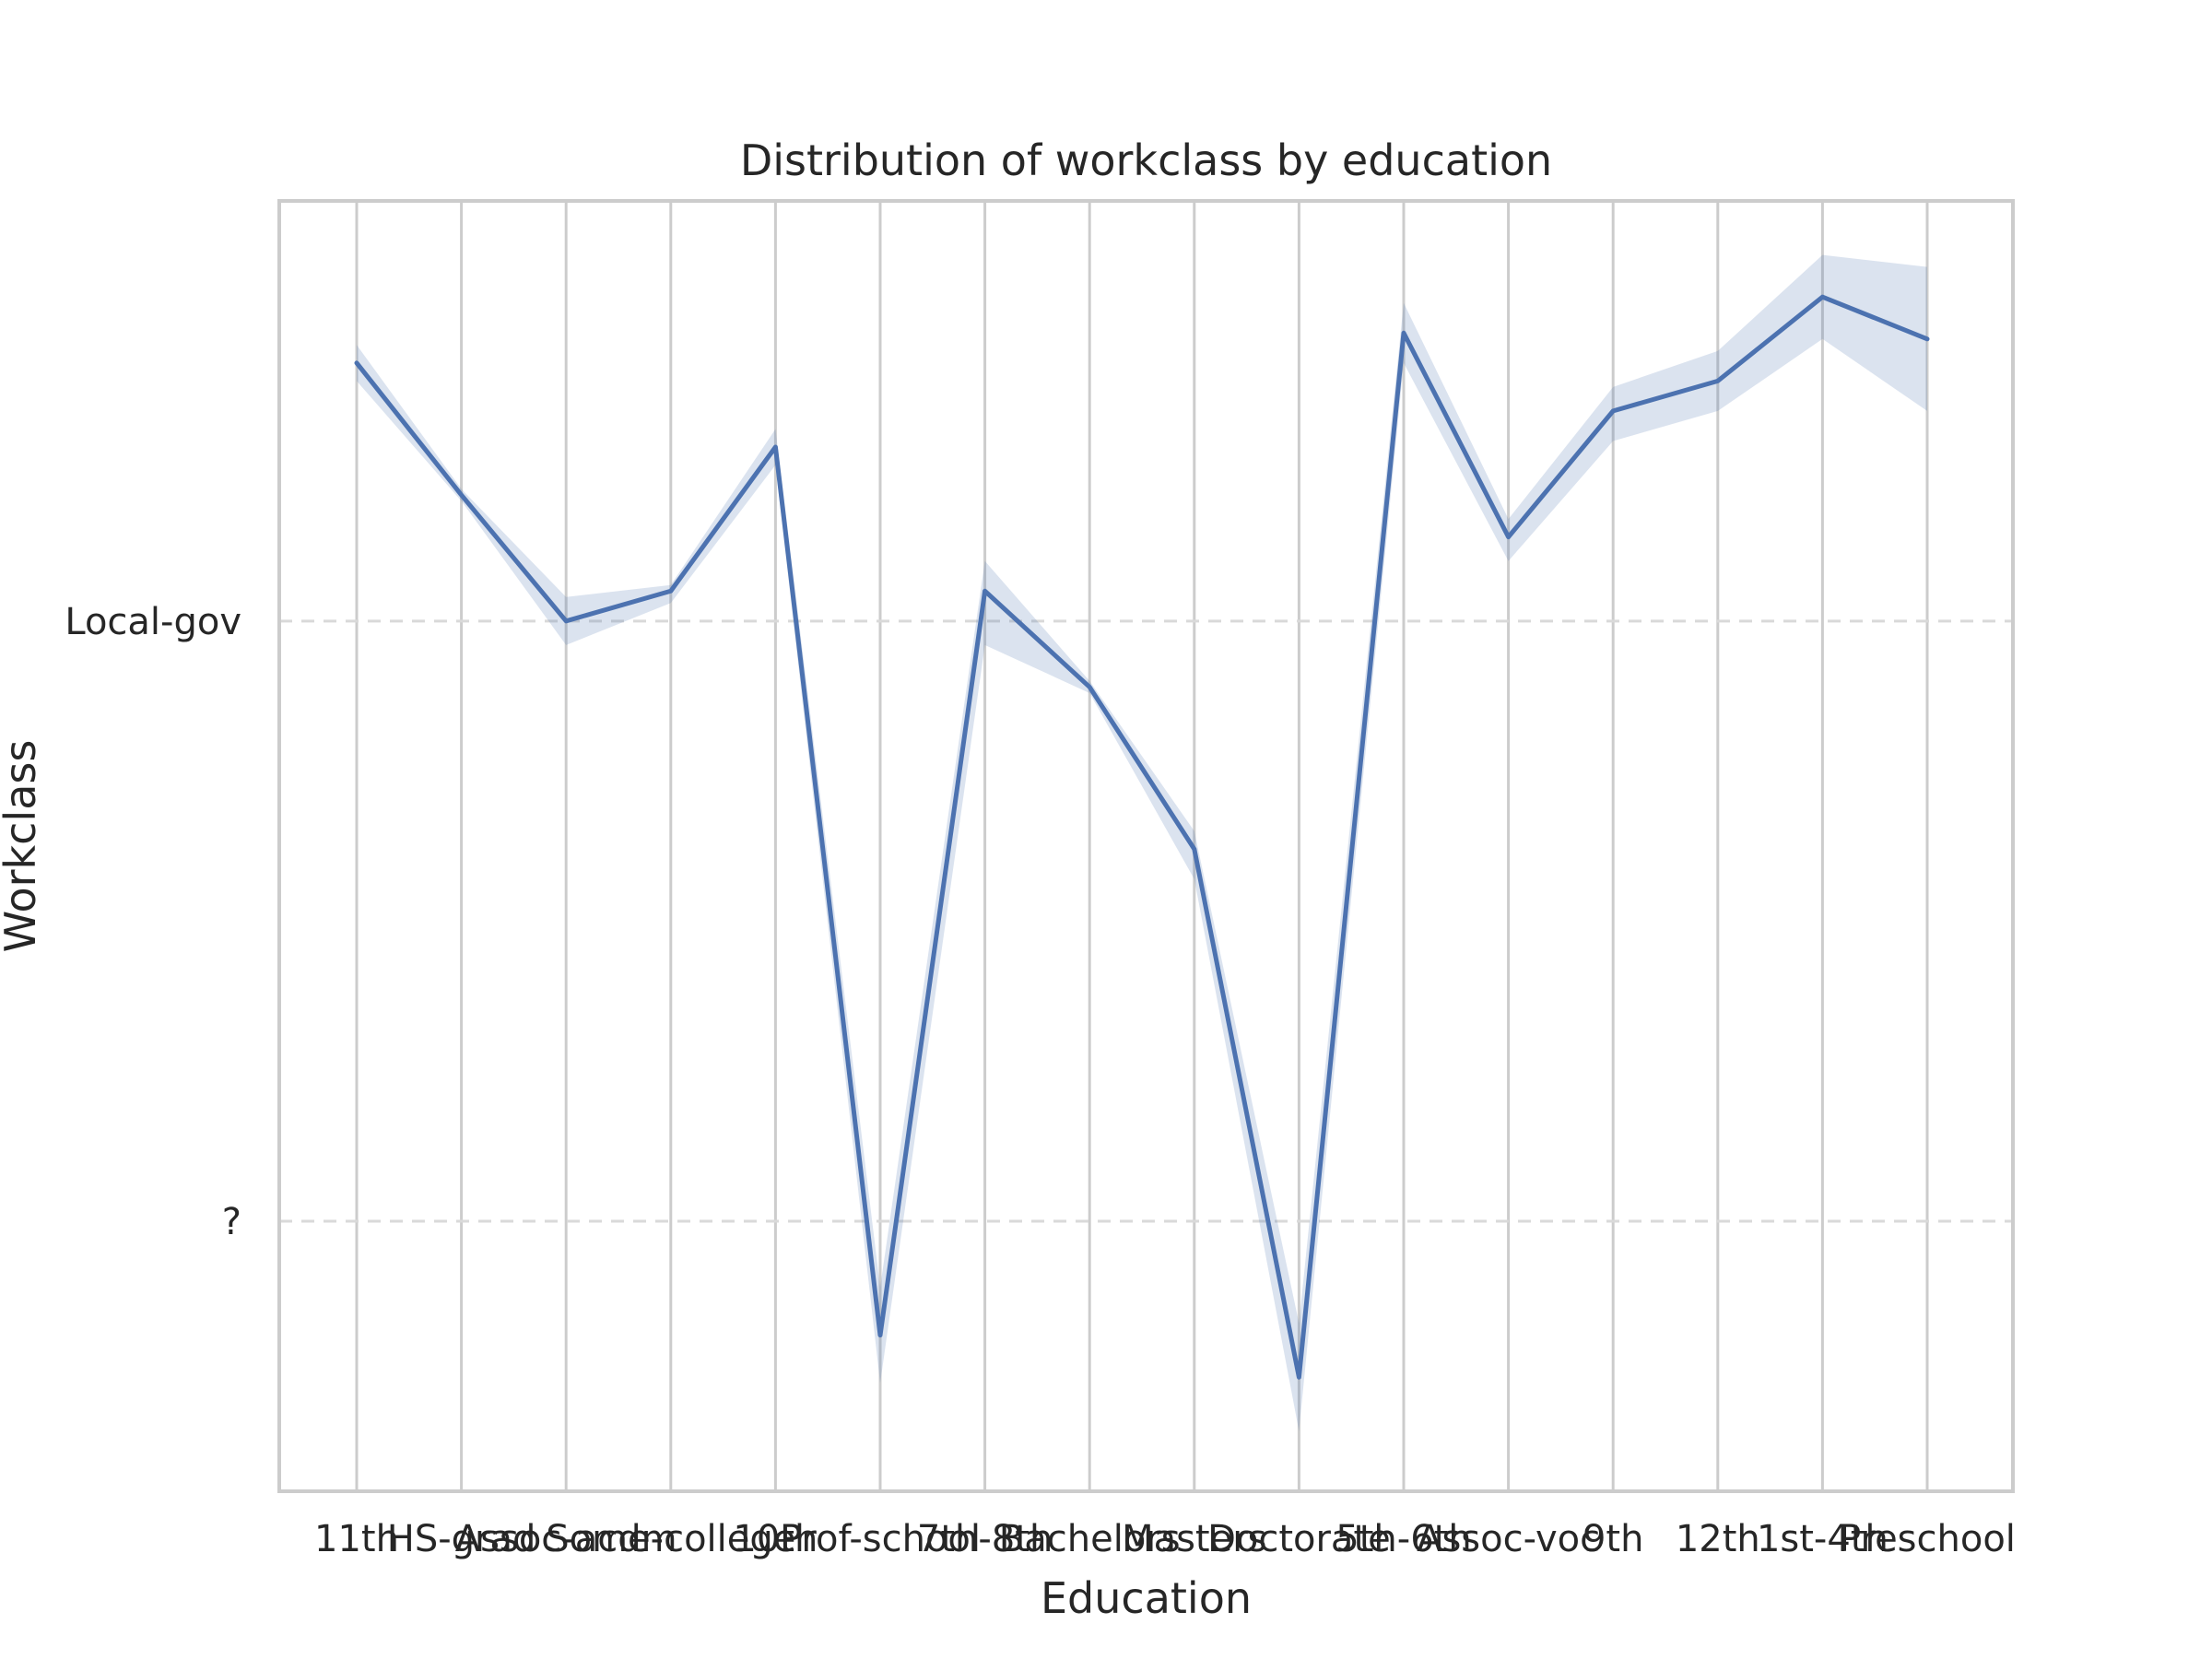  Describe the element at coordinates (153, 922) in the screenshot. I see `y-tick-labels: ? Local-gov` at that location.